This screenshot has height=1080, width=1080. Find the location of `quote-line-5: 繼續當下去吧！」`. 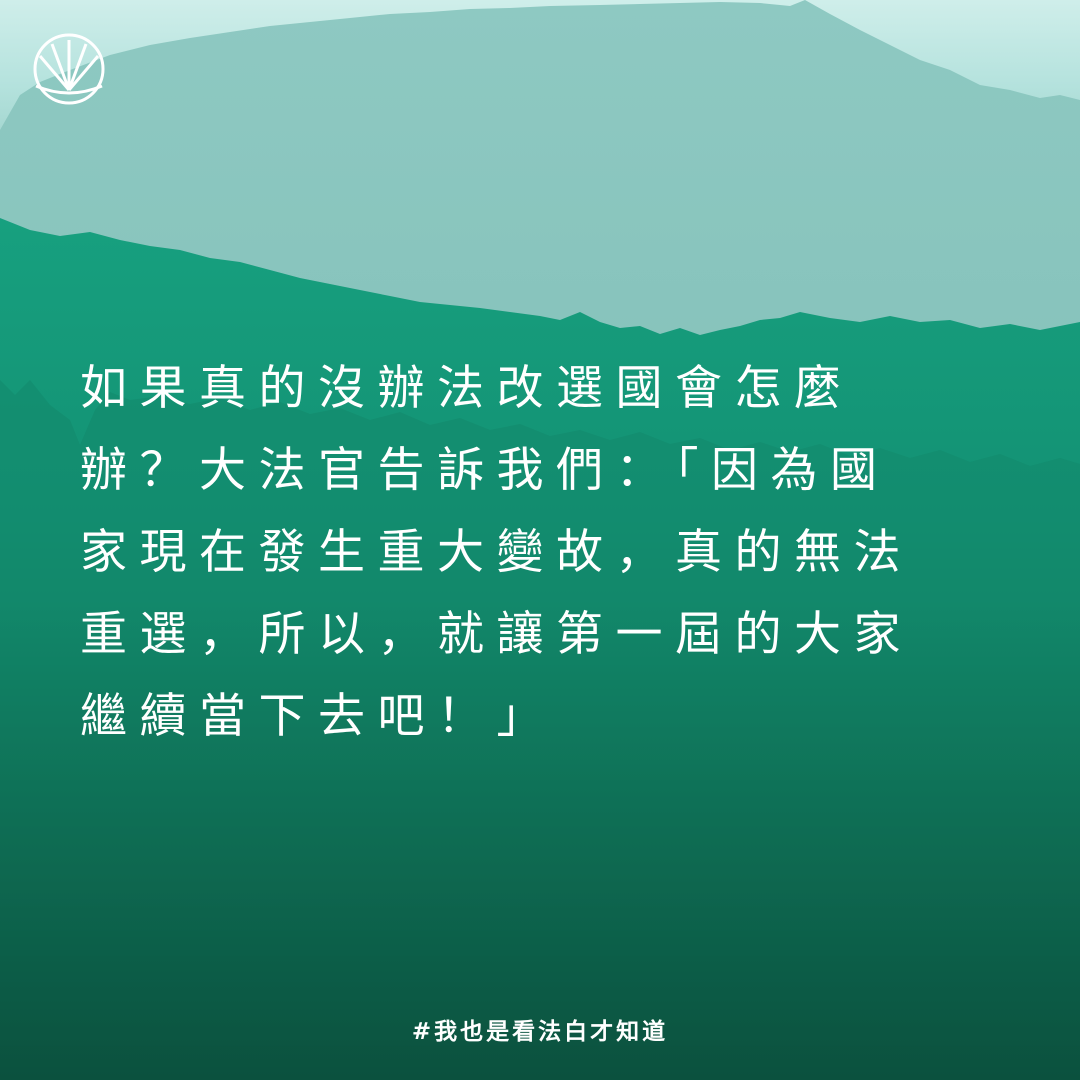

quote-line-5: 繼續當下去吧！」 is located at coordinates (318, 716).